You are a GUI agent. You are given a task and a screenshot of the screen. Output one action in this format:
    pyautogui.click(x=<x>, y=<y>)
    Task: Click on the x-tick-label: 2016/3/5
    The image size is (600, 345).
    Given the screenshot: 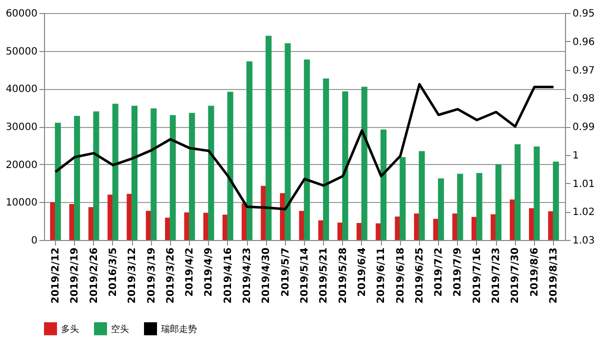 What is the action you would take?
    pyautogui.click(x=113, y=272)
    